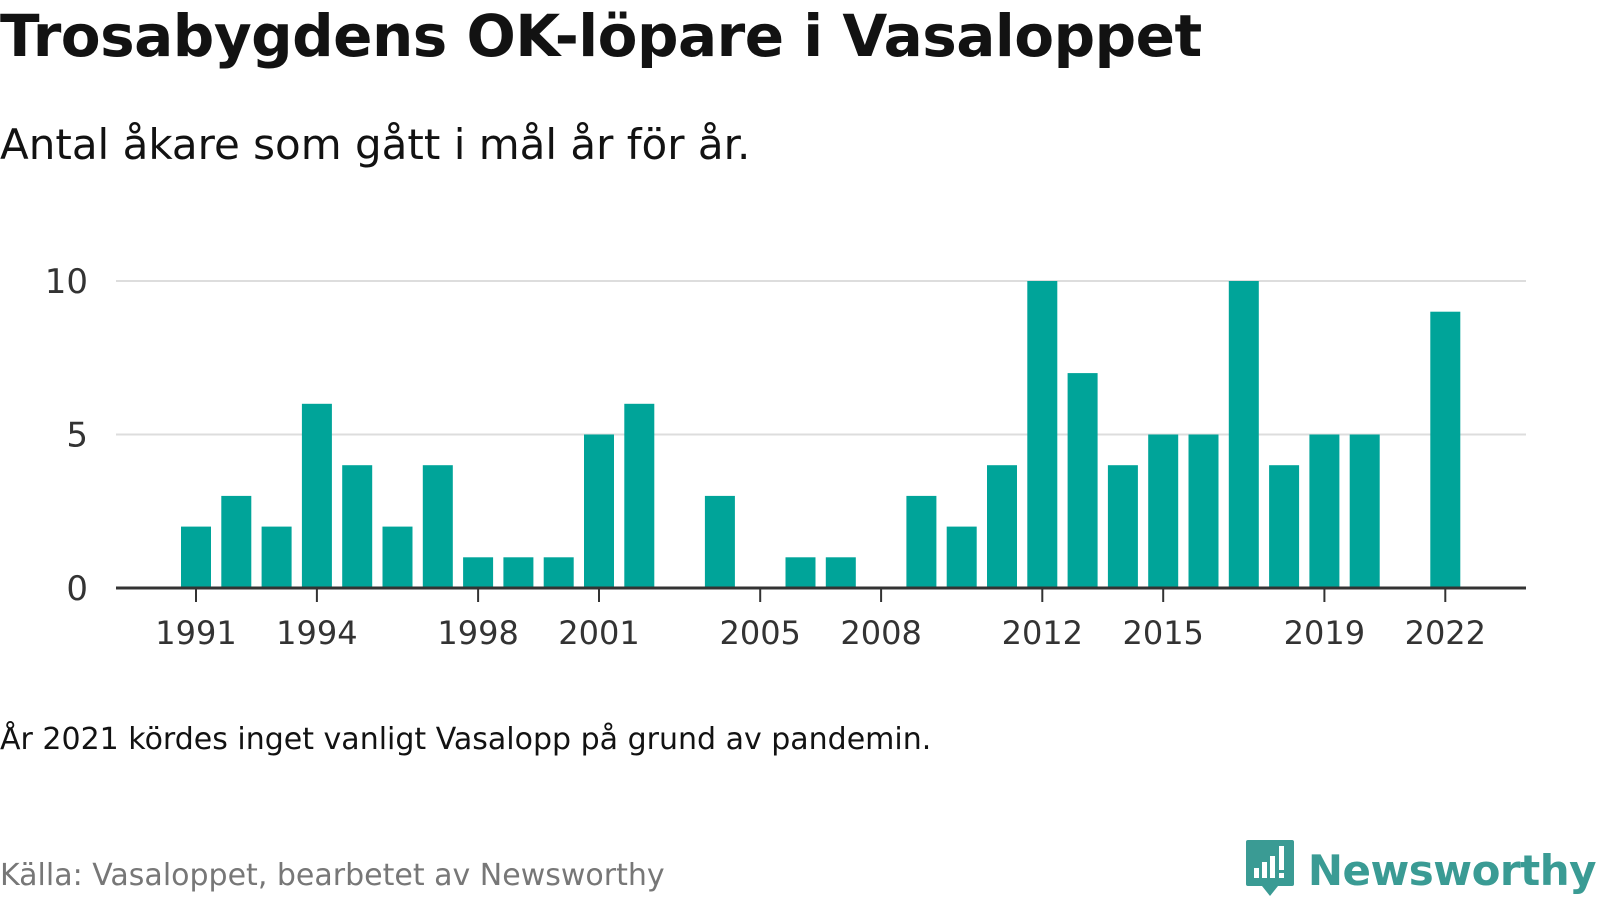 The image size is (1600, 902). Describe the element at coordinates (77, 436) in the screenshot. I see `y-tick-label: 5` at that location.